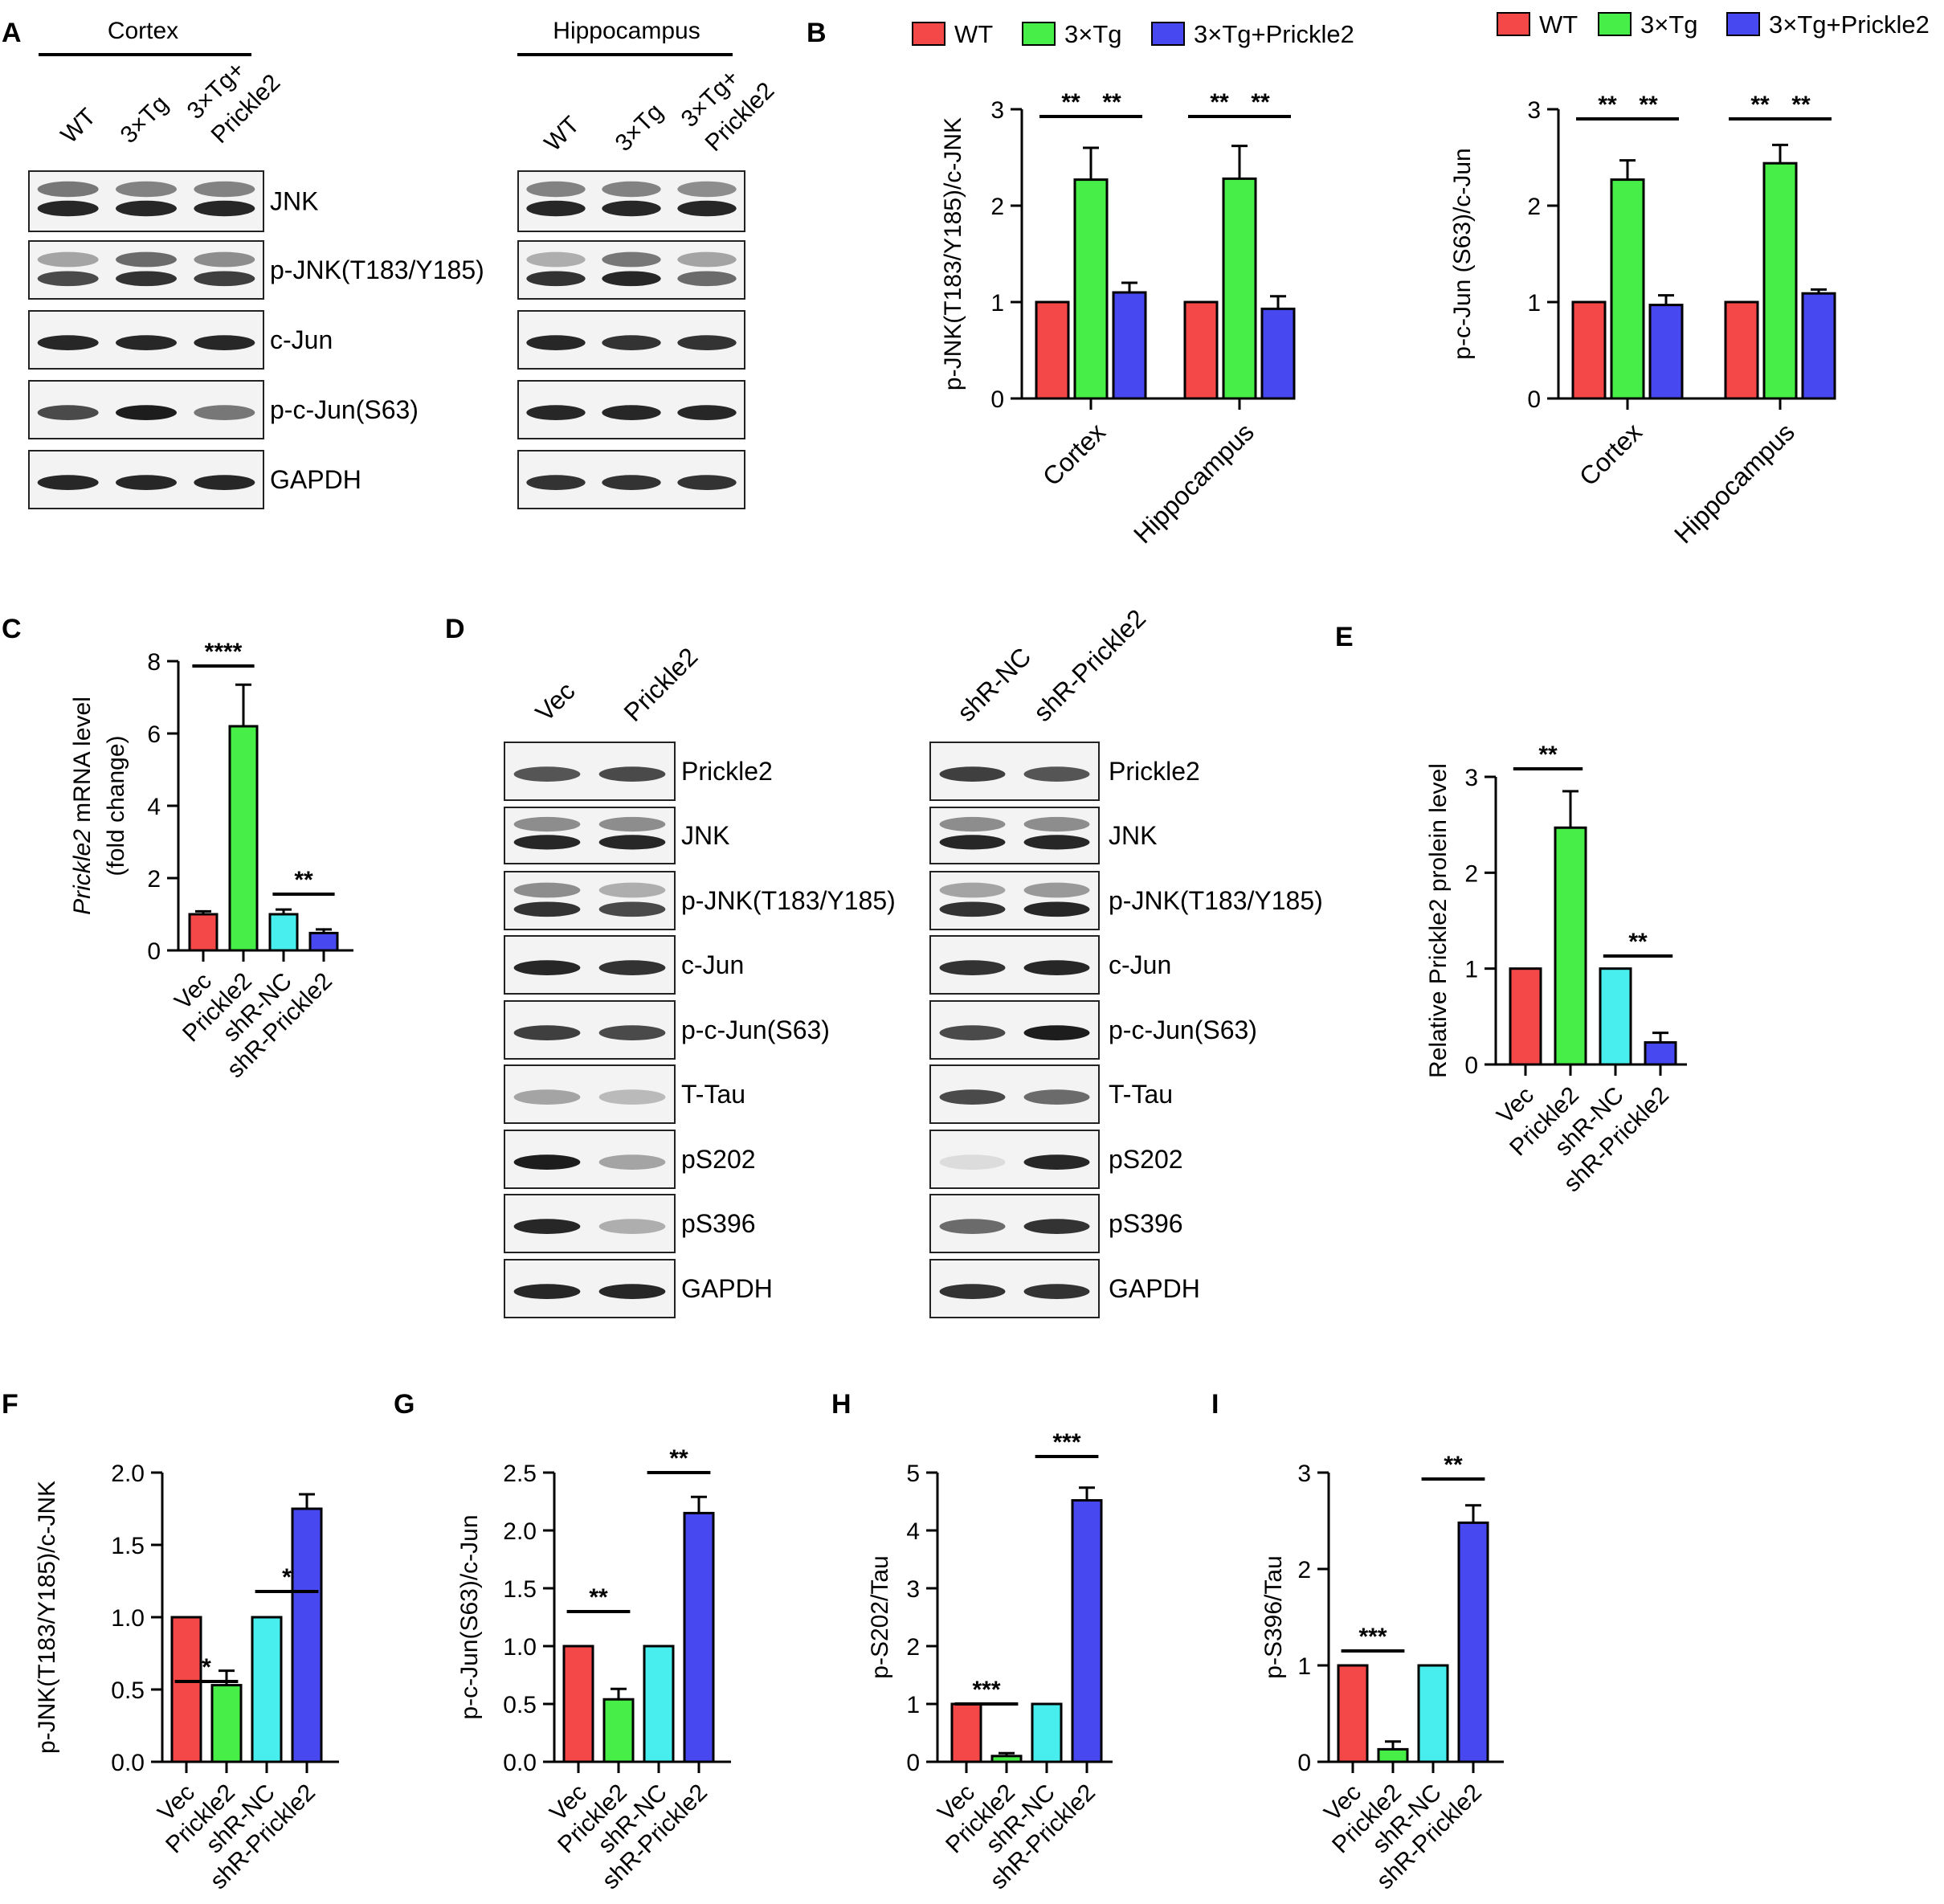 The image size is (1944, 1904). Describe the element at coordinates (1558, 24) in the screenshot. I see `chart-B2-legend-label-0: WT` at that location.